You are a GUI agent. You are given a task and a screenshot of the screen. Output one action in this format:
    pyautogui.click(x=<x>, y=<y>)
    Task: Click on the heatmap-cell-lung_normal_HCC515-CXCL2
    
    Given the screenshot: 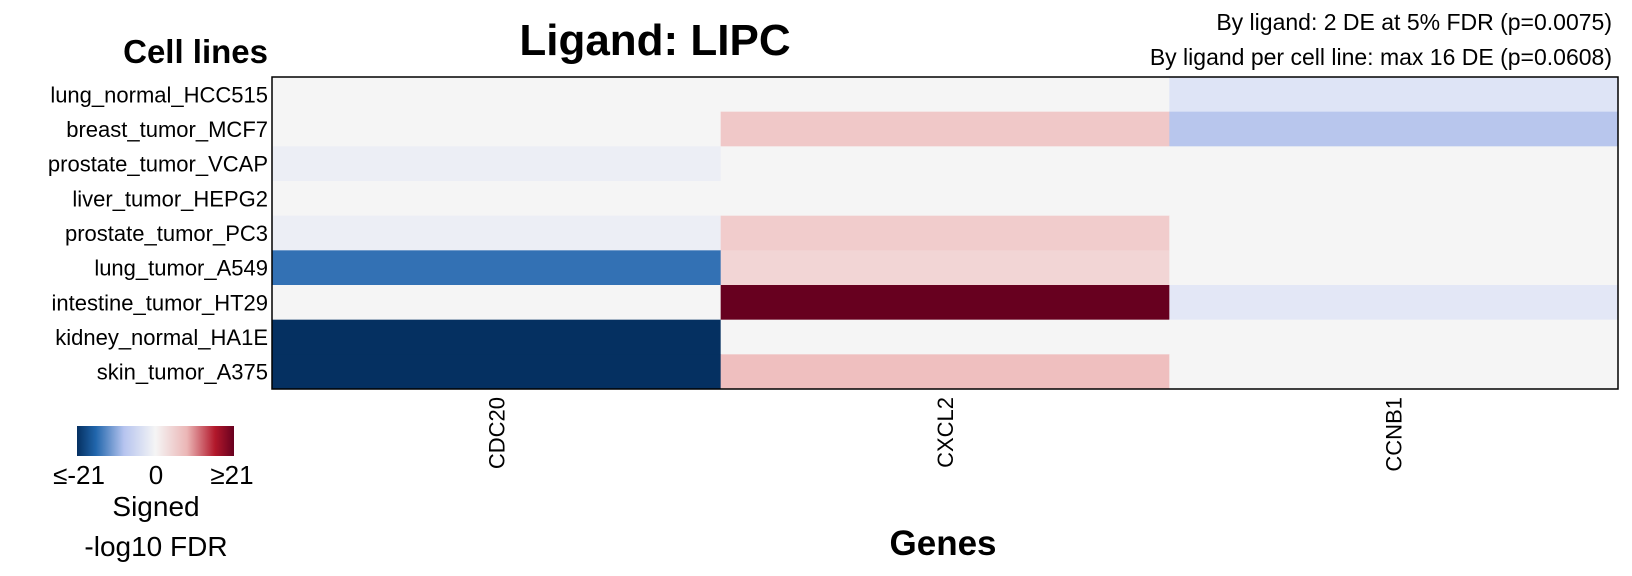 What is the action you would take?
    pyautogui.click(x=945, y=95)
    